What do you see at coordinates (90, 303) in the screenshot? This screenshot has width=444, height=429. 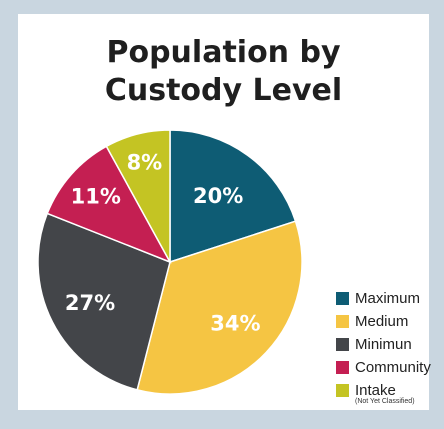 I see `pie-value-label-minimun: 27%` at bounding box center [90, 303].